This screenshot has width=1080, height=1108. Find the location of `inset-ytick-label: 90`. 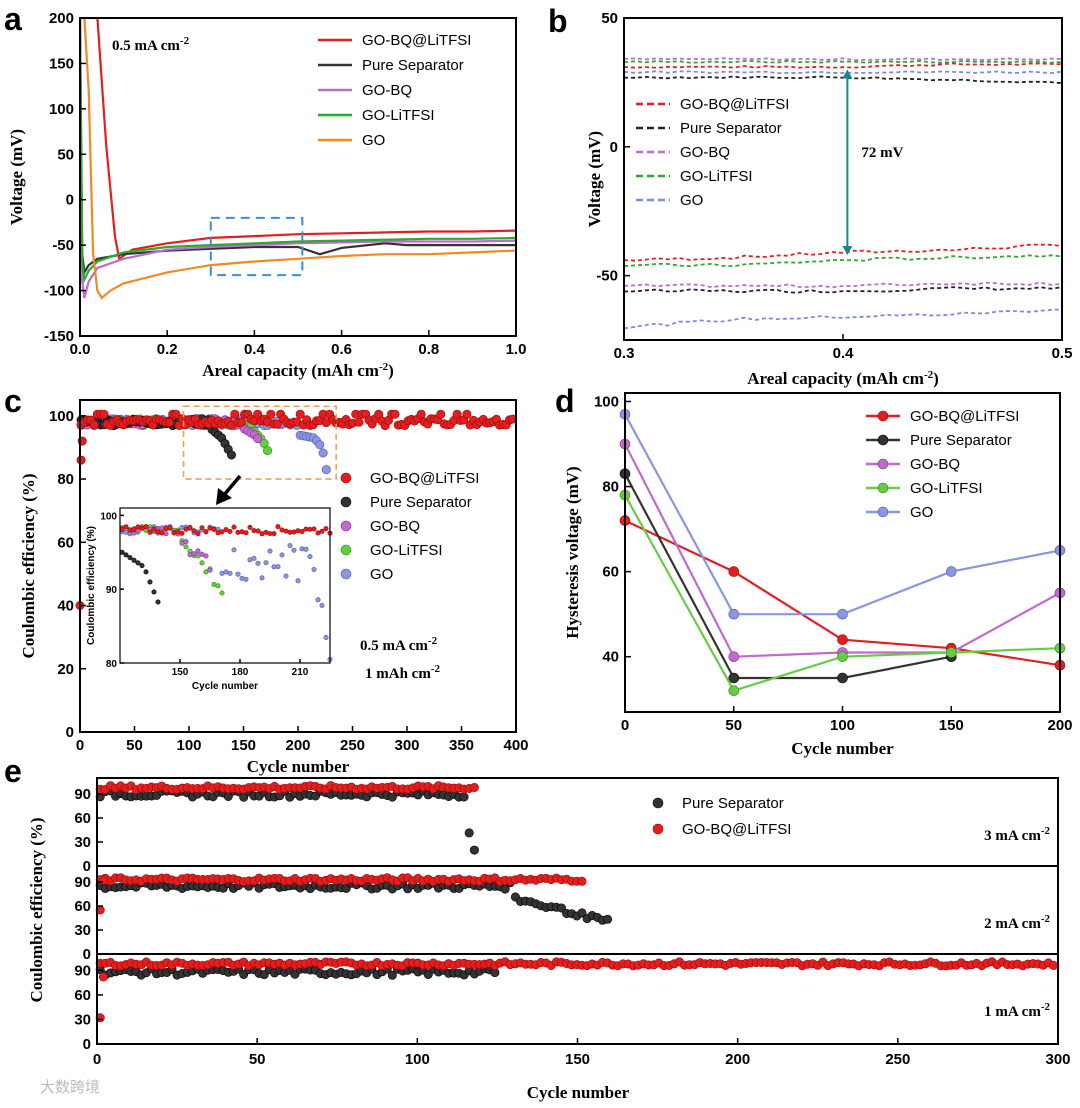

inset-ytick-label: 90 is located at coordinates (112, 590).